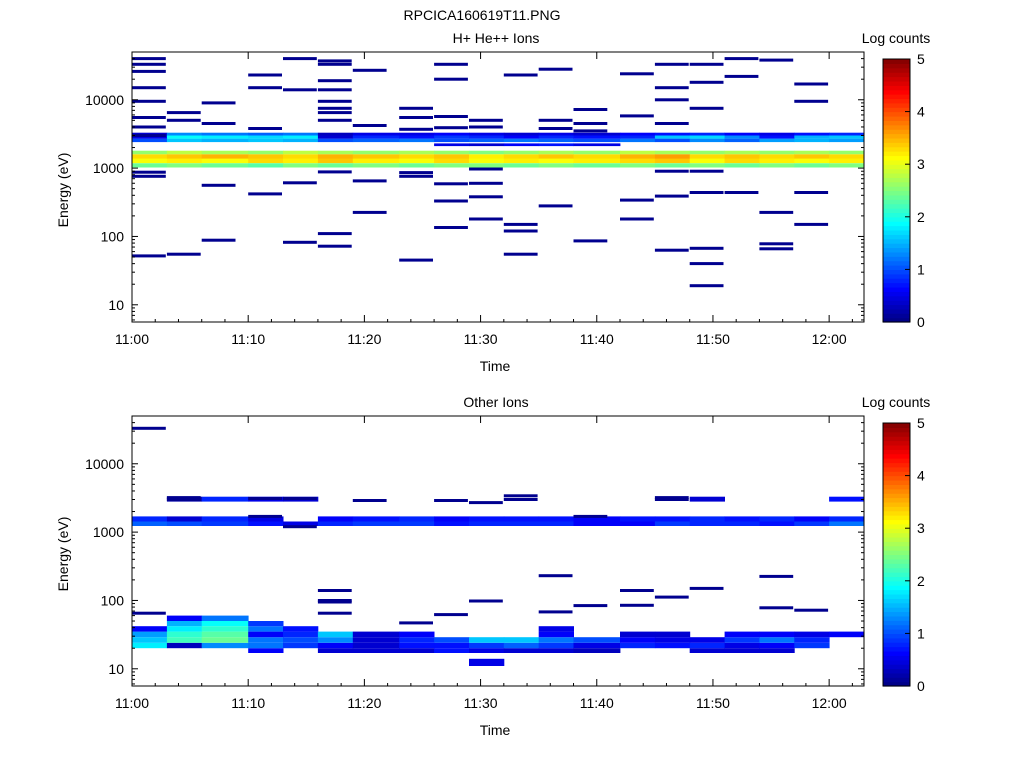 The image size is (1024, 768). Describe the element at coordinates (113, 236) in the screenshot. I see `y-tick-label: 100` at that location.